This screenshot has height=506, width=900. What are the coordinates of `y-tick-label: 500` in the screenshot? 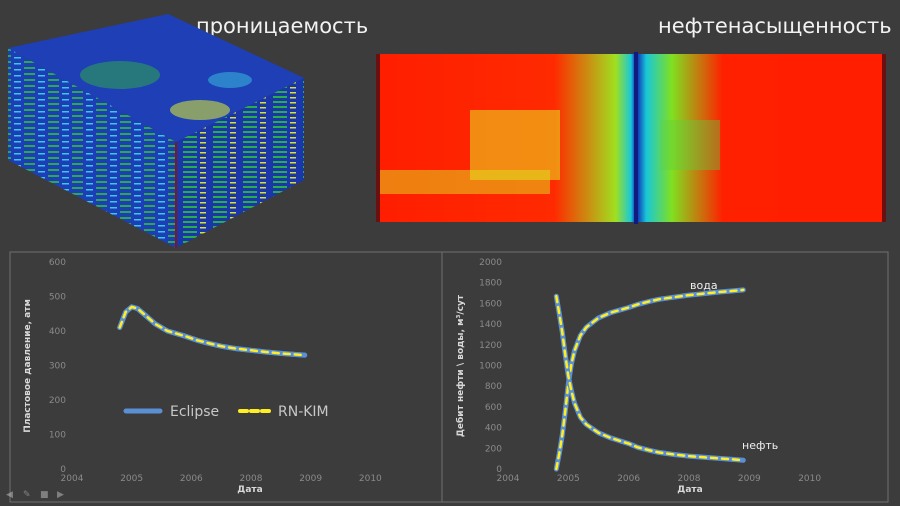 It's located at (57, 298).